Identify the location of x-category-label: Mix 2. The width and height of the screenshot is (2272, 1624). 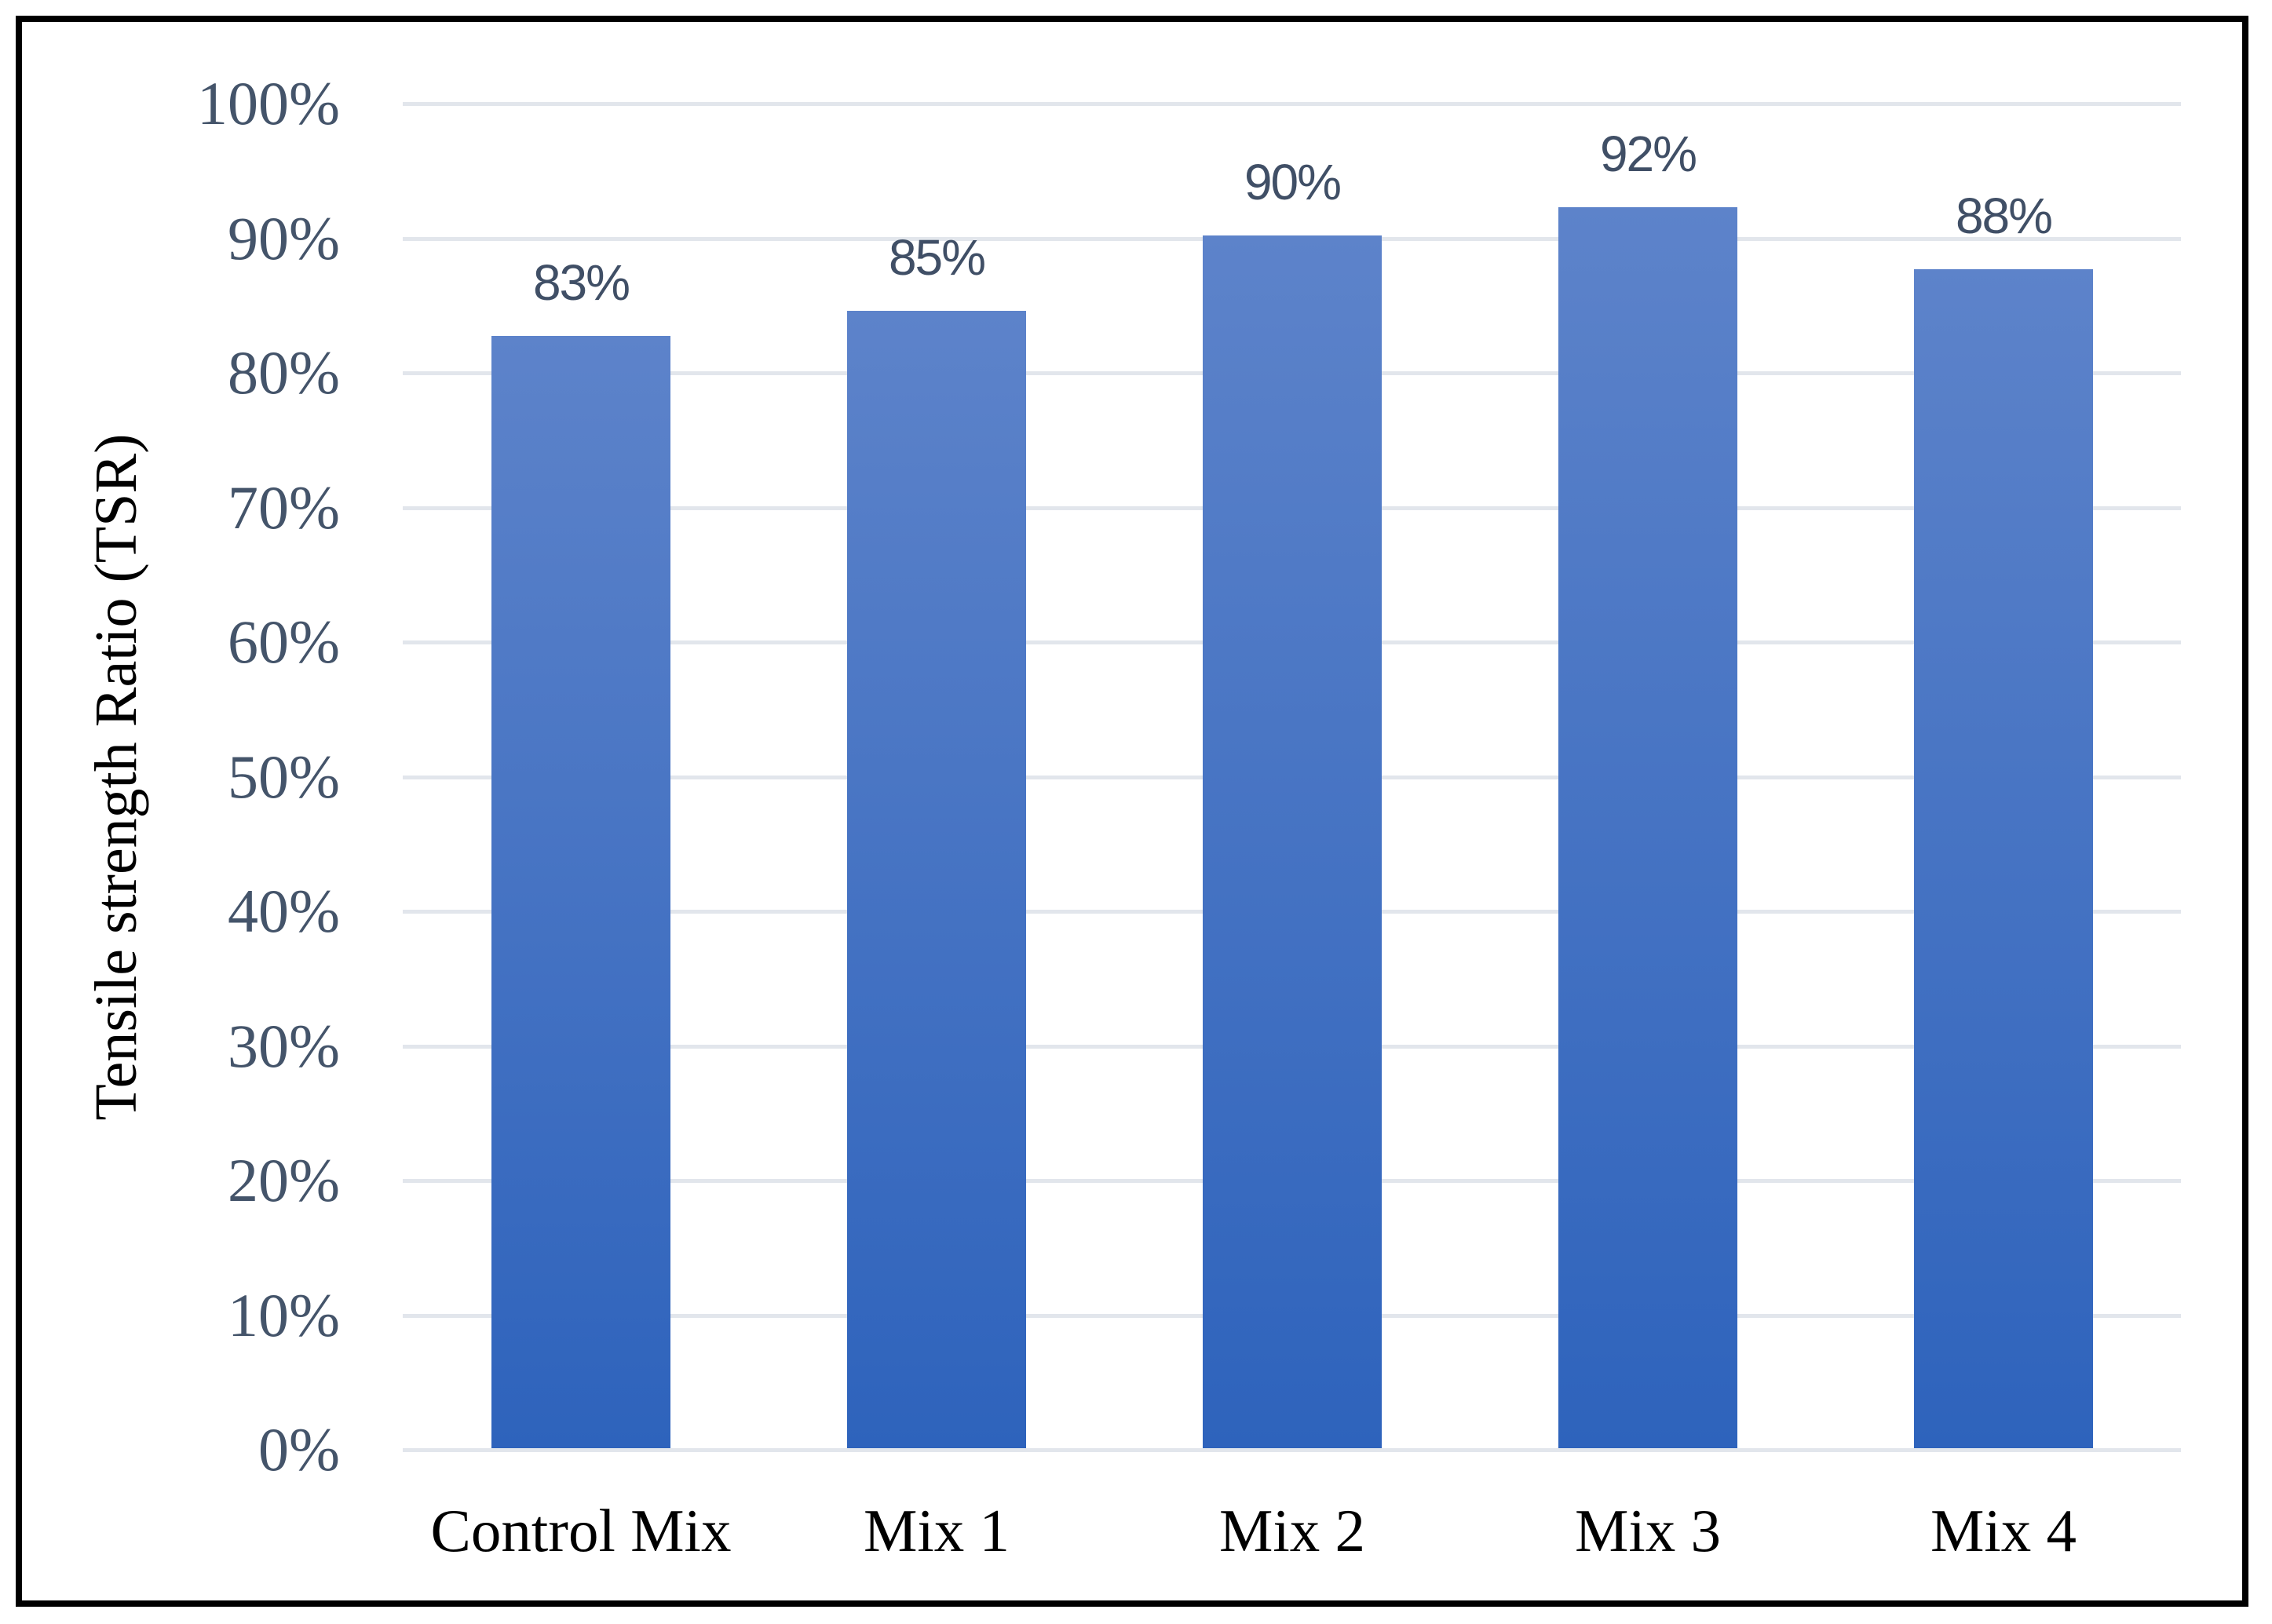
(1292, 1530).